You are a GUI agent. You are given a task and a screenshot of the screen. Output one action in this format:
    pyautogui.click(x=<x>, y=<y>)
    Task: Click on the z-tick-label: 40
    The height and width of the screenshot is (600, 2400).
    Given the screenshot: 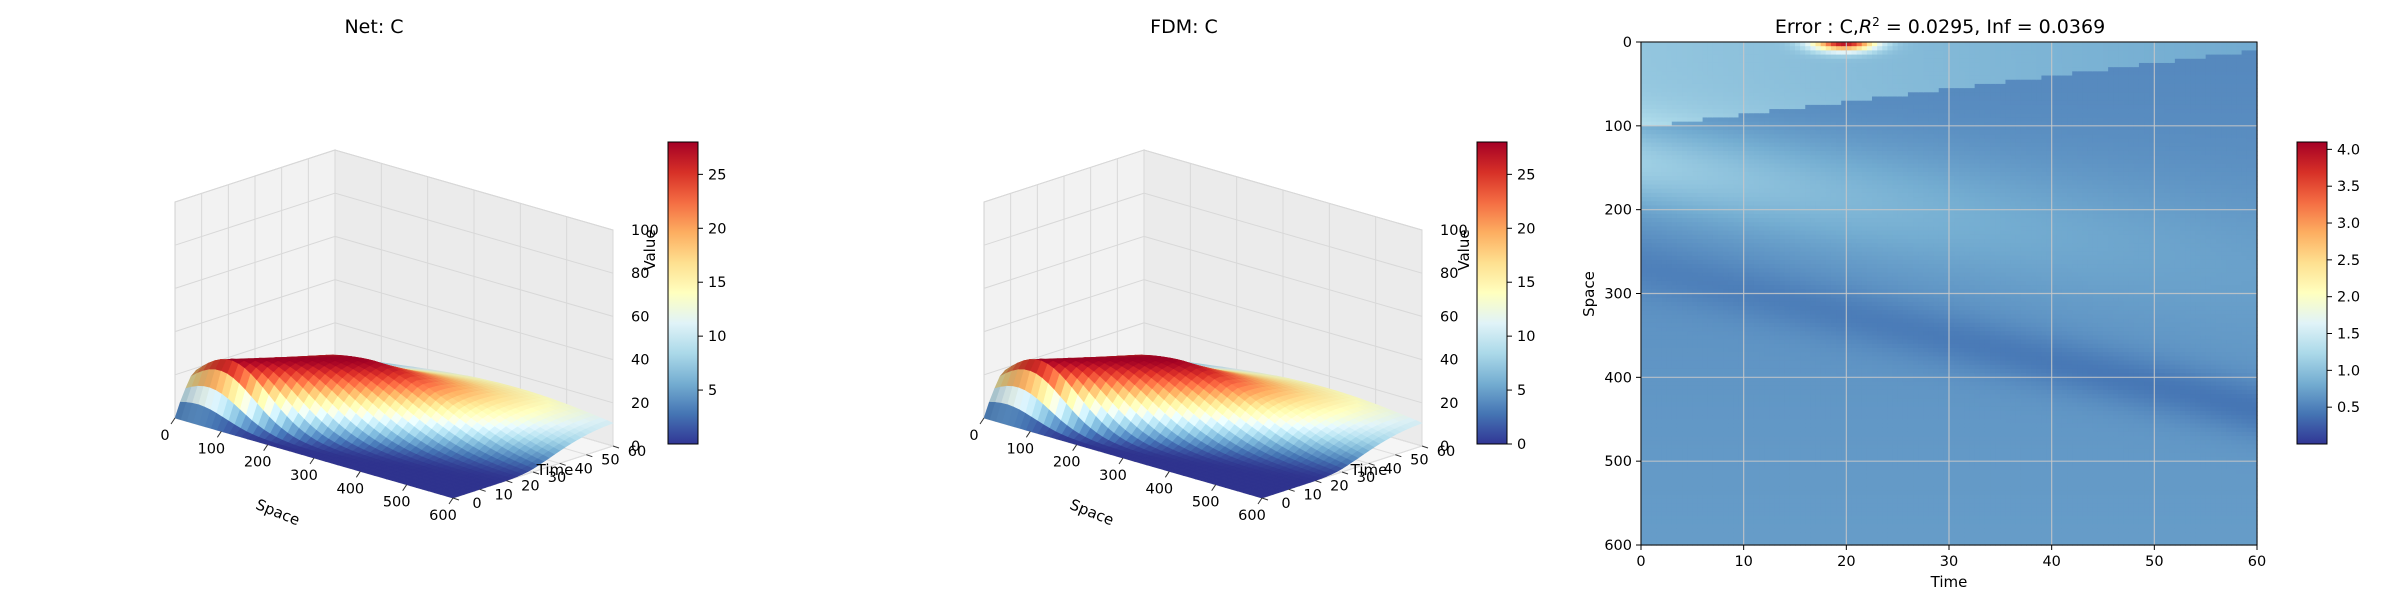 What is the action you would take?
    pyautogui.click(x=640, y=361)
    